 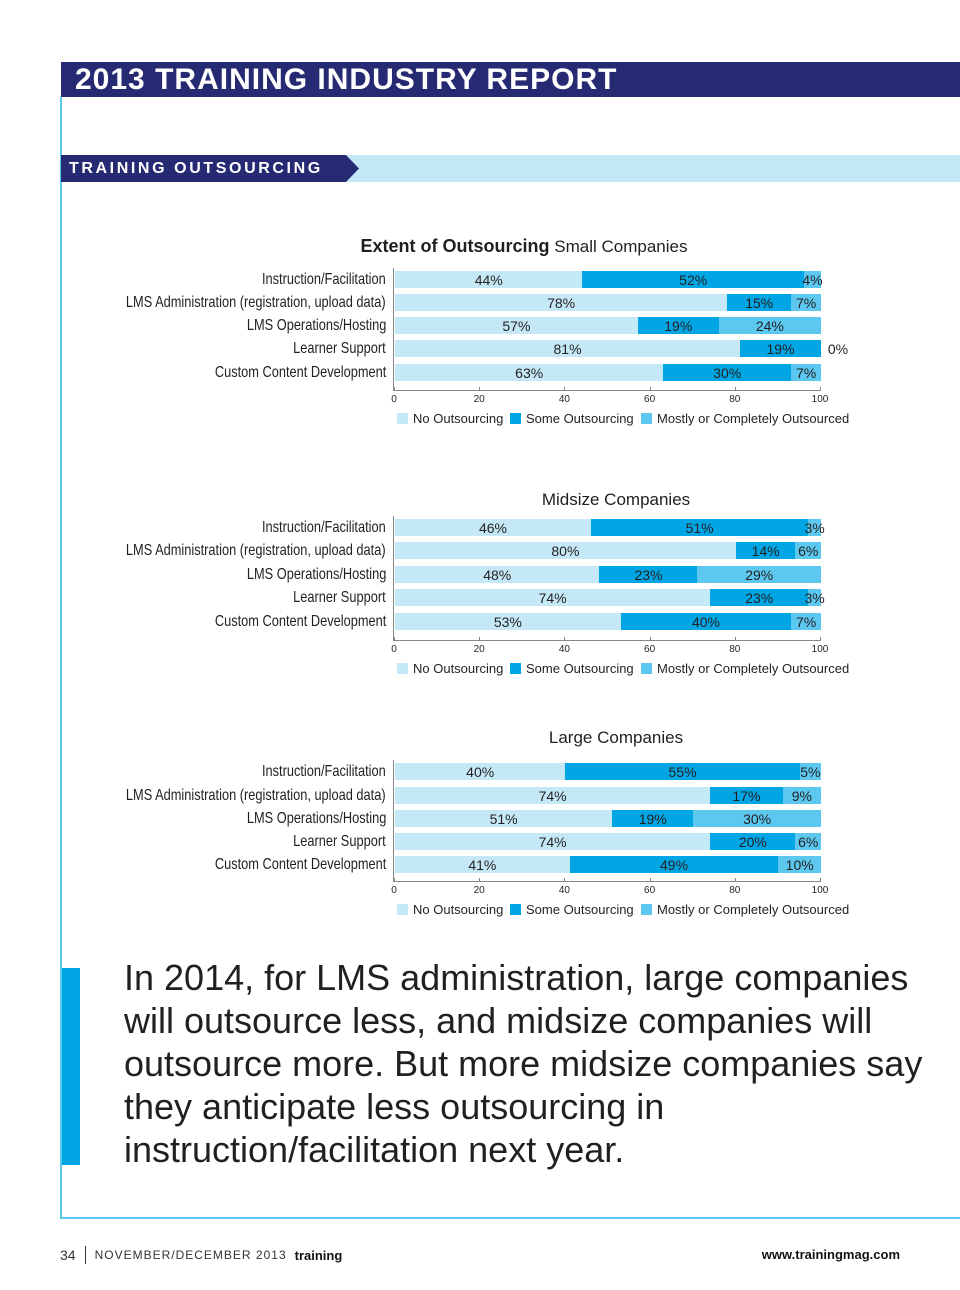 I want to click on issue-date: NOVEMBER/DECEMBER 2013, so click(x=190, y=1255).